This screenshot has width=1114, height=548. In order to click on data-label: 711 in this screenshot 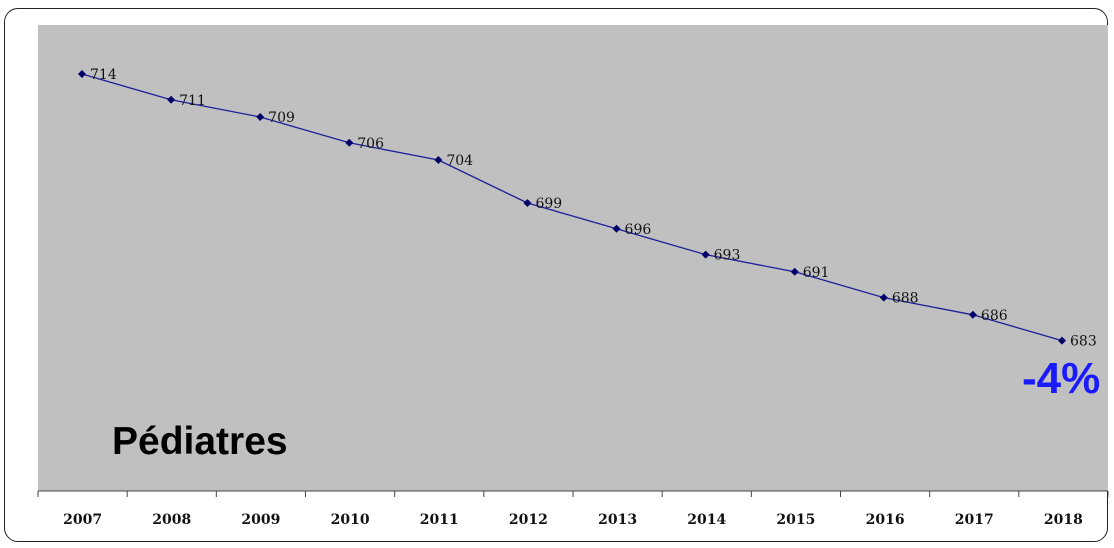, I will do `click(192, 101)`.